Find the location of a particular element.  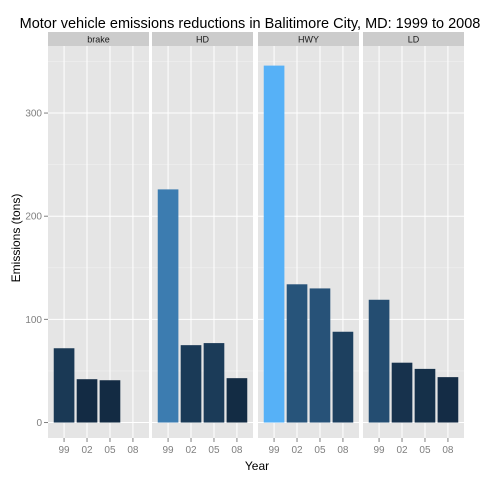

y-tick-label: 0 is located at coordinates (39, 423).